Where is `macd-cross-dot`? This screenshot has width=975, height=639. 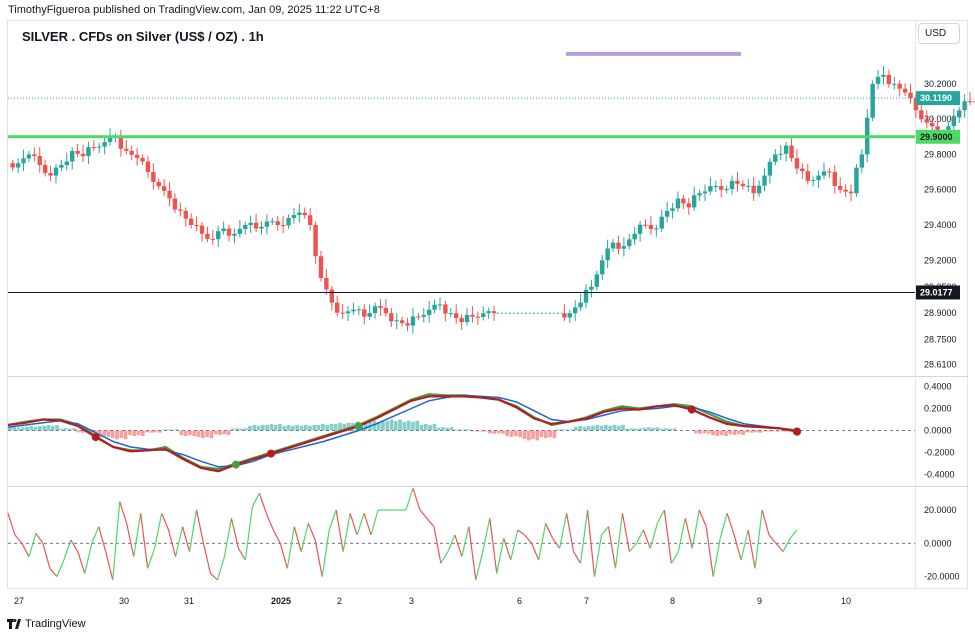
macd-cross-dot is located at coordinates (358, 426).